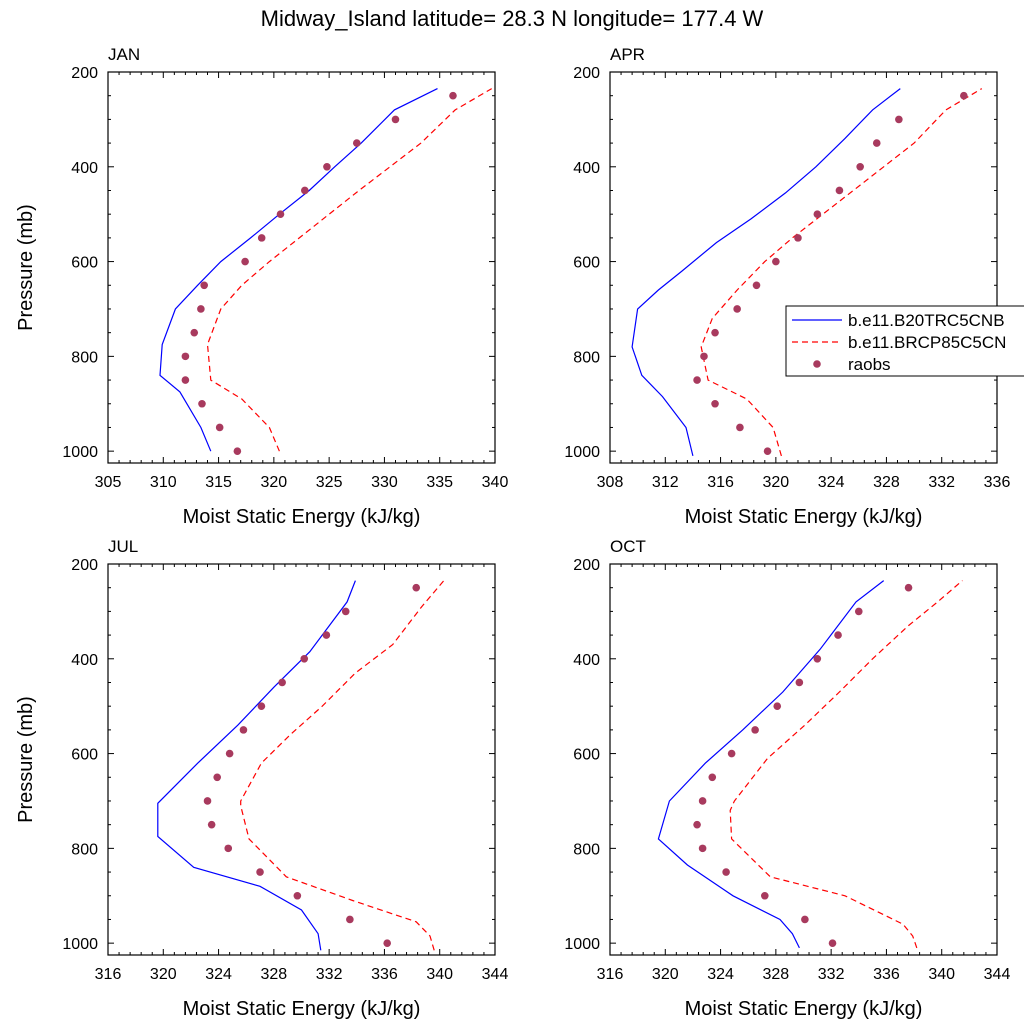  I want to click on x-tick-label: 336, so click(997, 482).